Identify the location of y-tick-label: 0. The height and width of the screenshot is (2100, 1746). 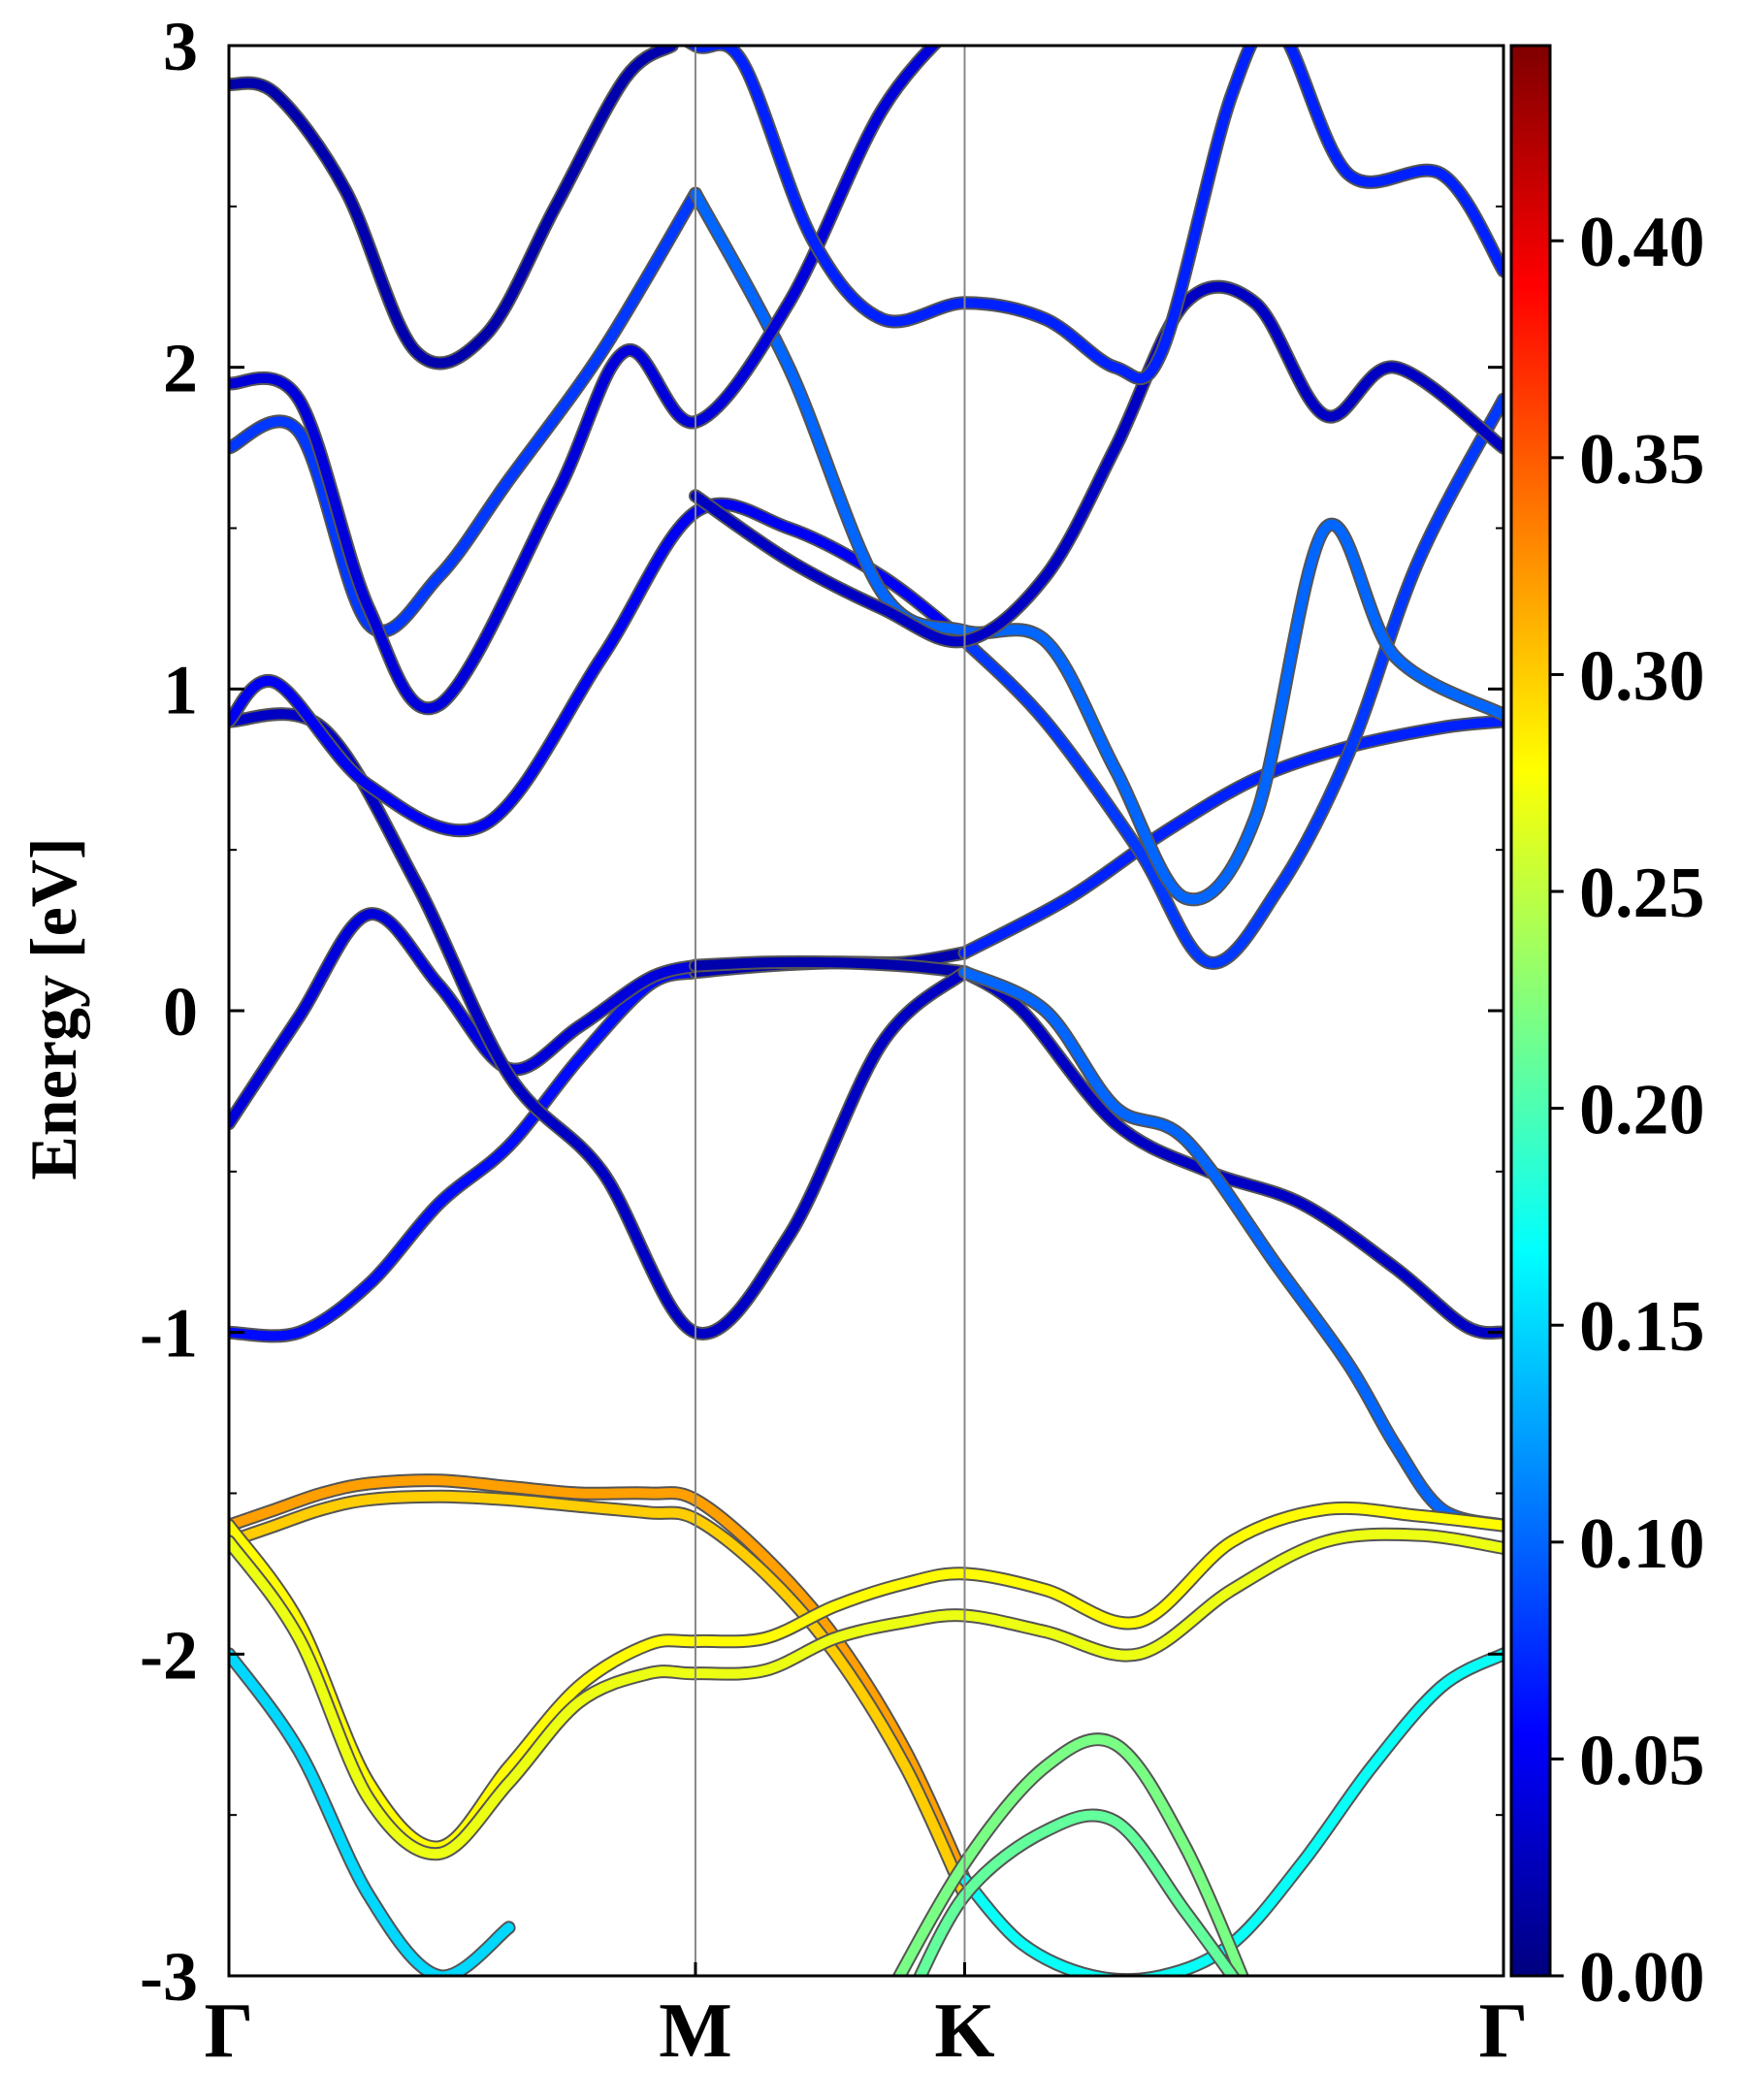
(180, 1011).